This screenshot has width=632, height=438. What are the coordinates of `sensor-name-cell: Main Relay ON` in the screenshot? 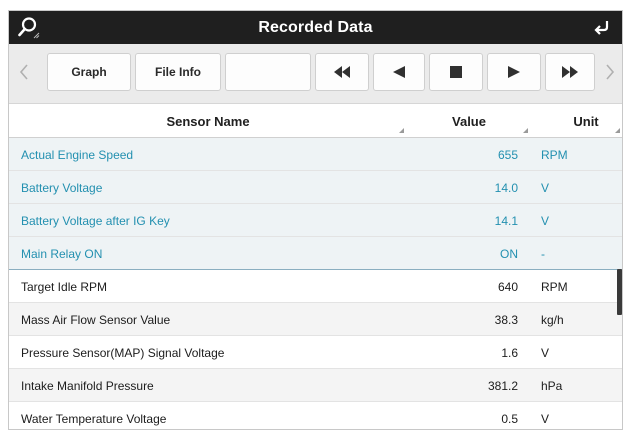 It's located at (62, 253).